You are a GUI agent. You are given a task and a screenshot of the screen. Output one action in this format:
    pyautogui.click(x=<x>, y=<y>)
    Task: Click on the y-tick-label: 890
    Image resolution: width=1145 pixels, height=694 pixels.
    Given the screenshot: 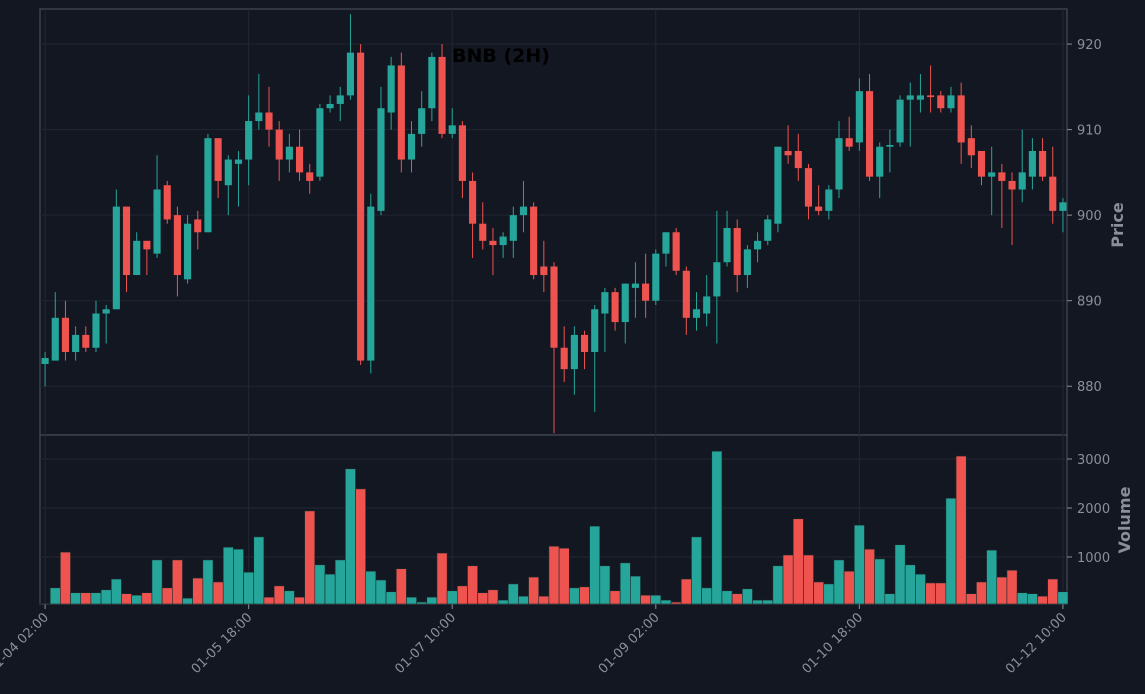 What is the action you would take?
    pyautogui.click(x=1089, y=302)
    